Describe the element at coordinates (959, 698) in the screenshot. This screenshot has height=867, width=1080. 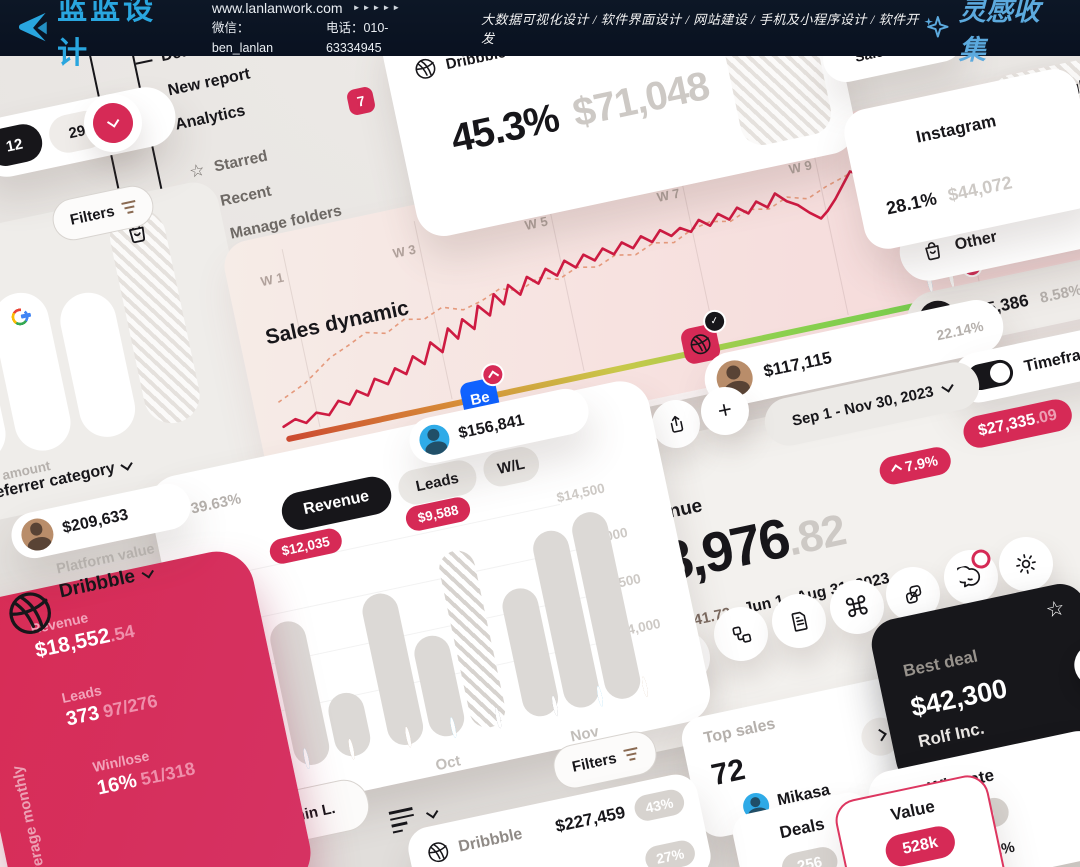
I see `deal-amount: $42,300` at that location.